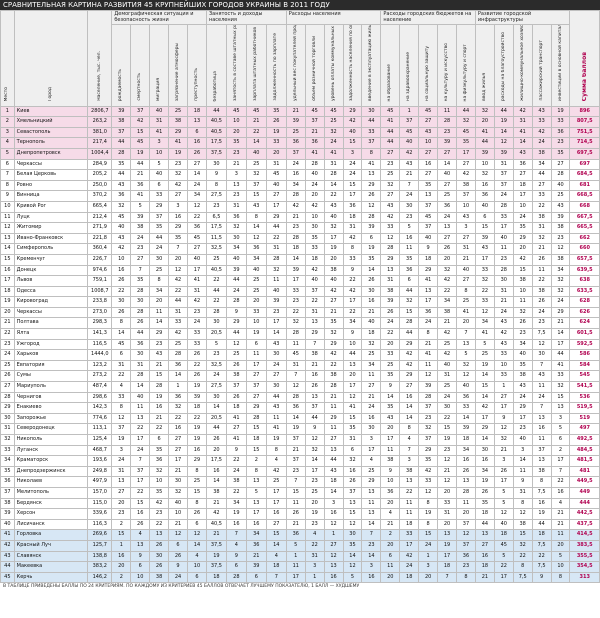 This screenshot has width=600, height=618. I want to click on score-cell: 17, so click(371, 450).